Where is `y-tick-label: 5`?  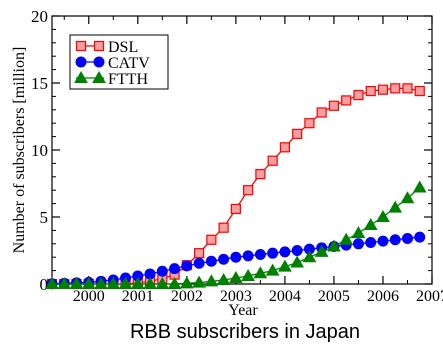 y-tick-label: 5 is located at coordinates (44, 217).